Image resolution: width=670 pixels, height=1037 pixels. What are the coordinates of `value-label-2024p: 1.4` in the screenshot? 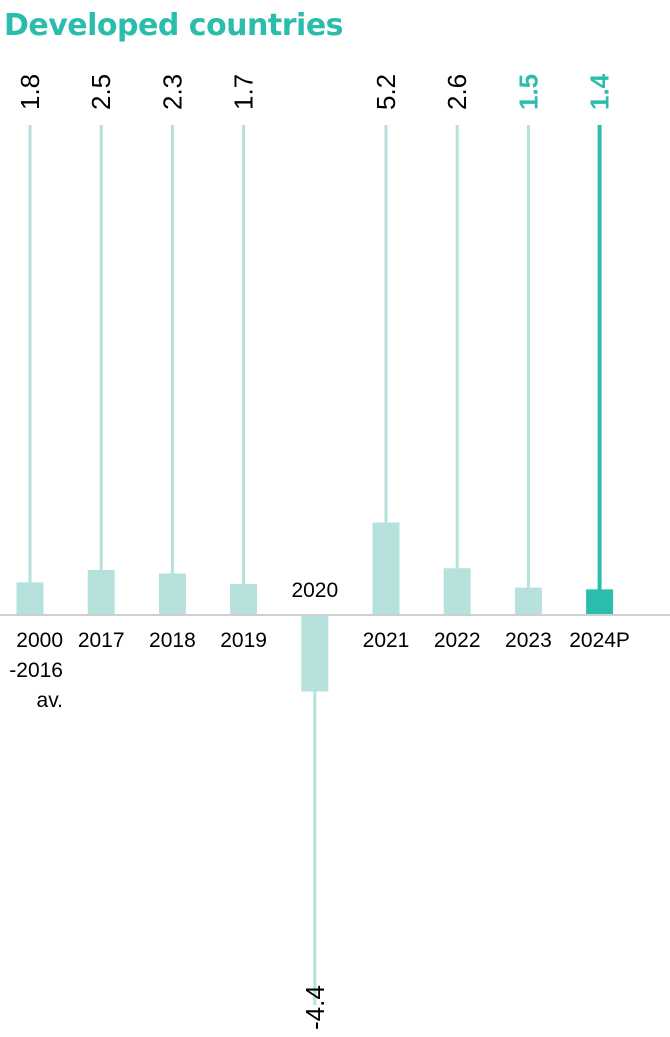 It's located at (600, 91).